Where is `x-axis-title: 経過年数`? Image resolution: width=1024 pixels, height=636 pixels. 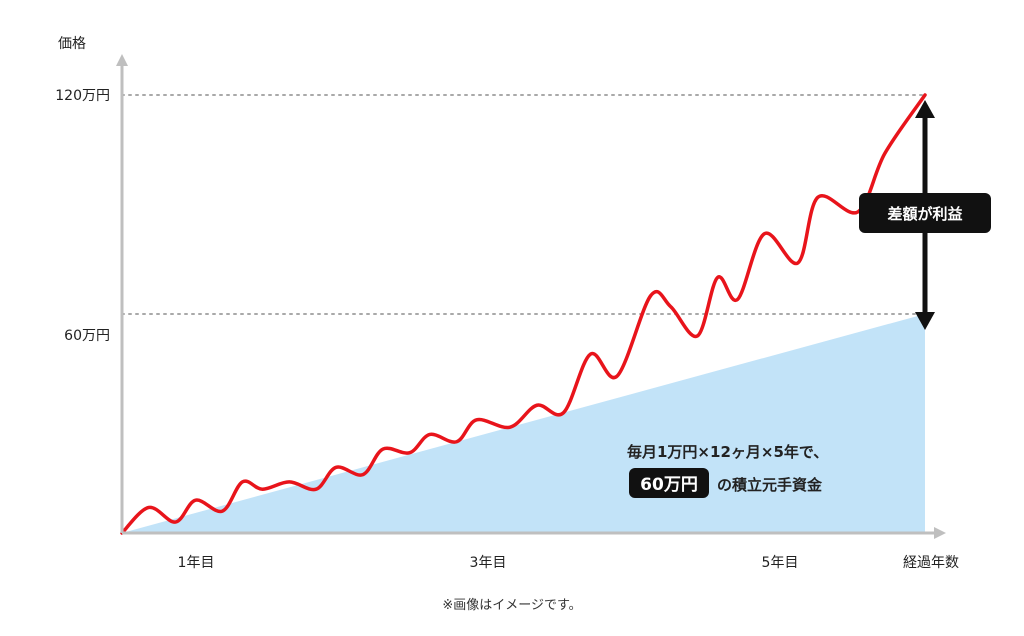 x-axis-title: 経過年数 is located at coordinates (931, 563).